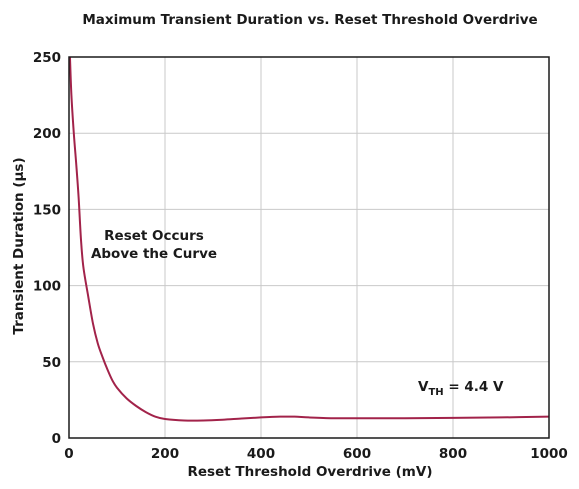 Image resolution: width=579 pixels, height=489 pixels. Describe the element at coordinates (154, 254) in the screenshot. I see `annotation-reset-line2: Above the Curve` at that location.